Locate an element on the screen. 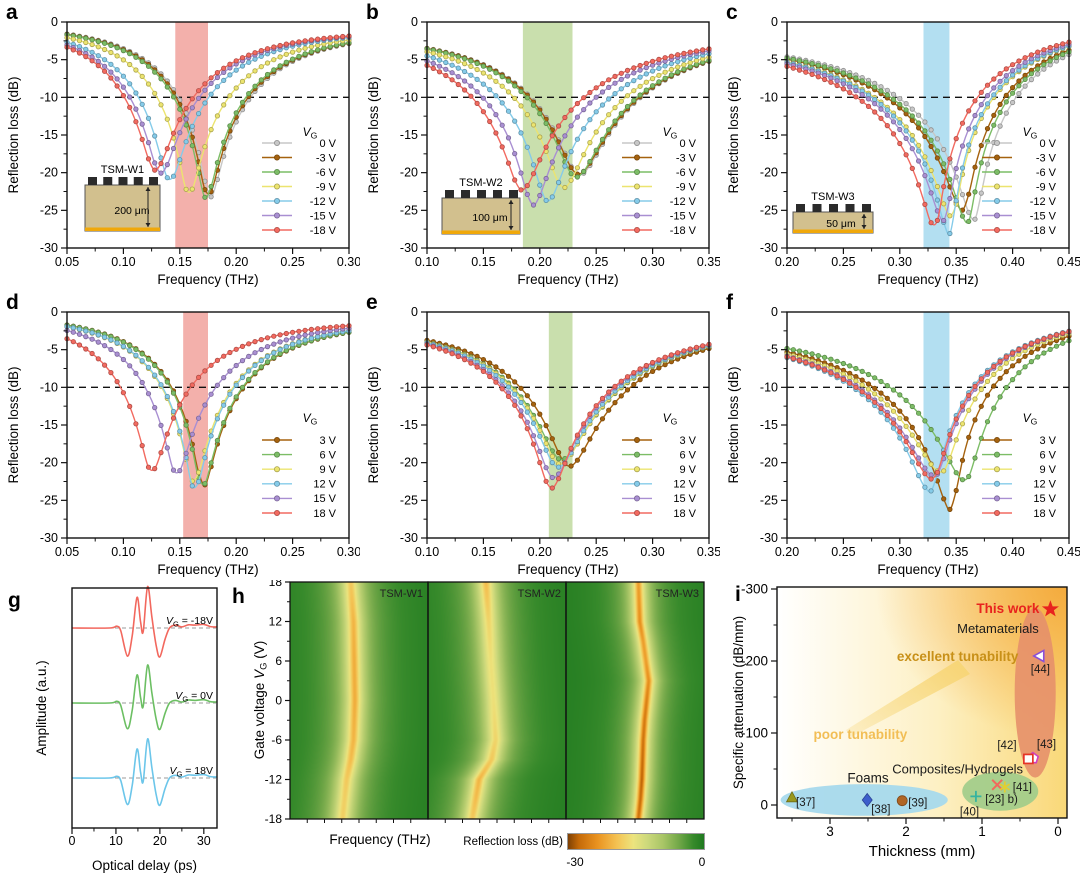 The height and width of the screenshot is (884, 1080). x-tick-label: 1 is located at coordinates (982, 831).